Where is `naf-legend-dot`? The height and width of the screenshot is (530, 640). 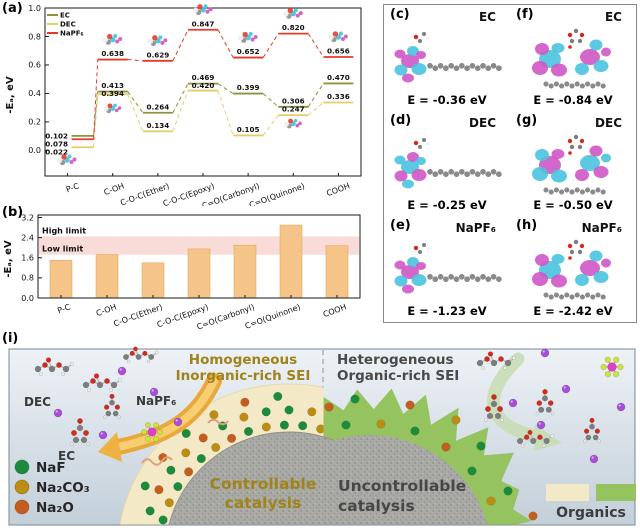 naf-legend-dot is located at coordinates (22, 467).